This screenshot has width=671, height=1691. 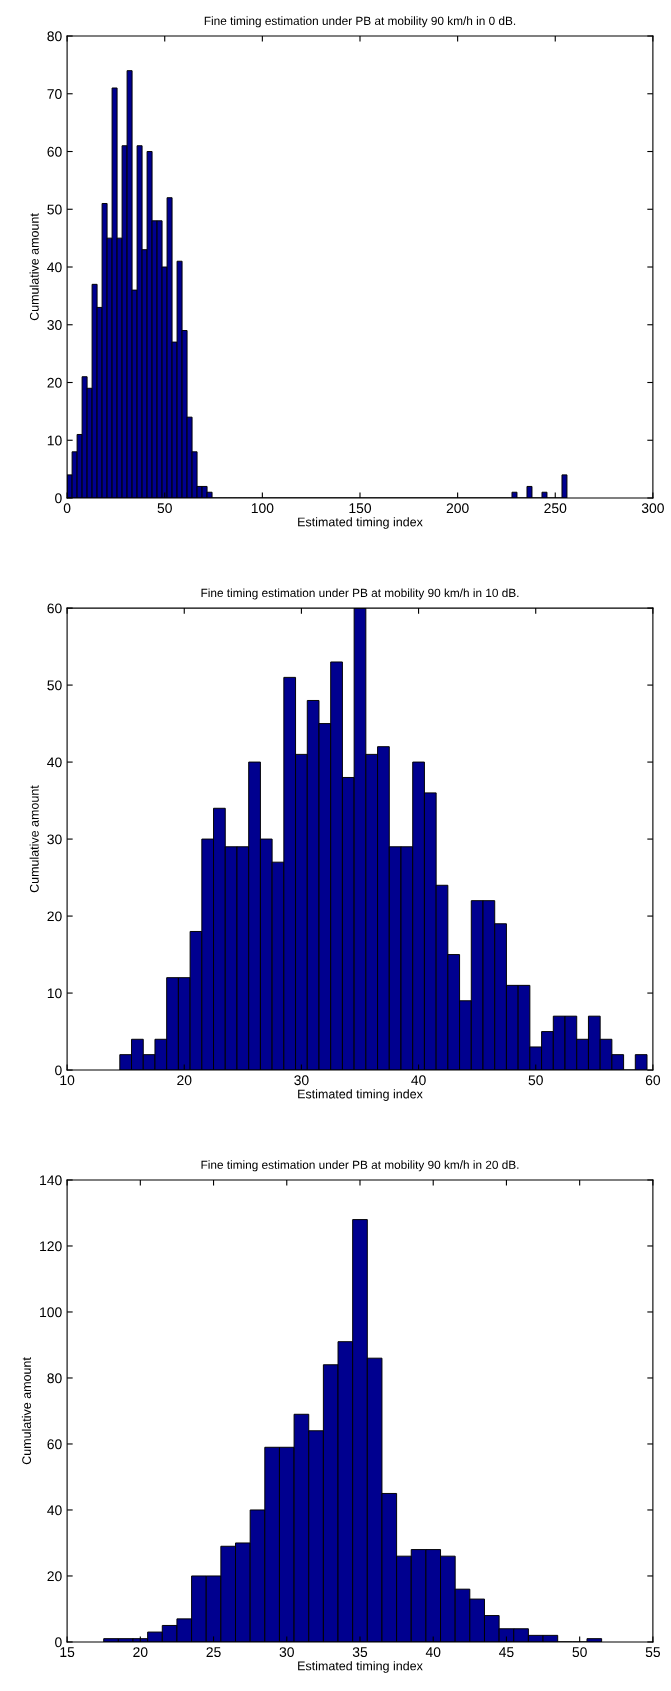 I want to click on chart-title: Fine timing estimation under PB at mobility 90 km/h in 0 dB., so click(x=360, y=22).